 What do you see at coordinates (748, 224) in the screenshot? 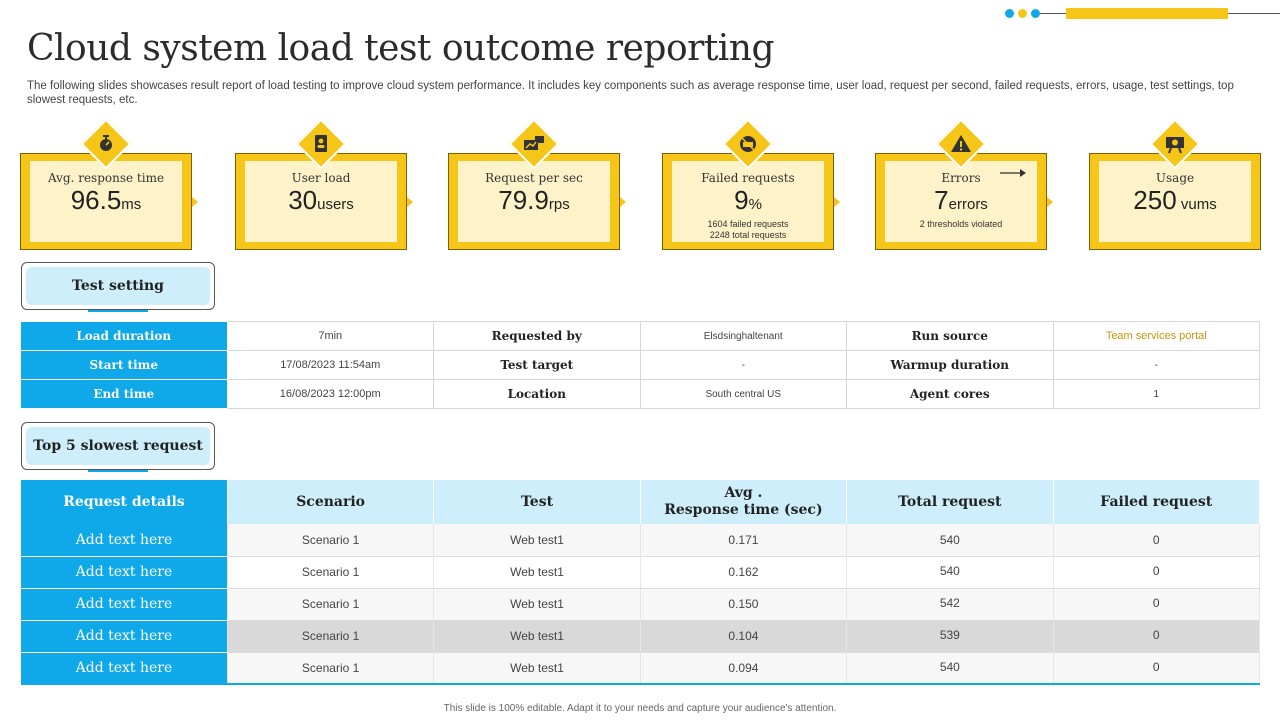
I see `kpi-note: 1604 failed requests` at bounding box center [748, 224].